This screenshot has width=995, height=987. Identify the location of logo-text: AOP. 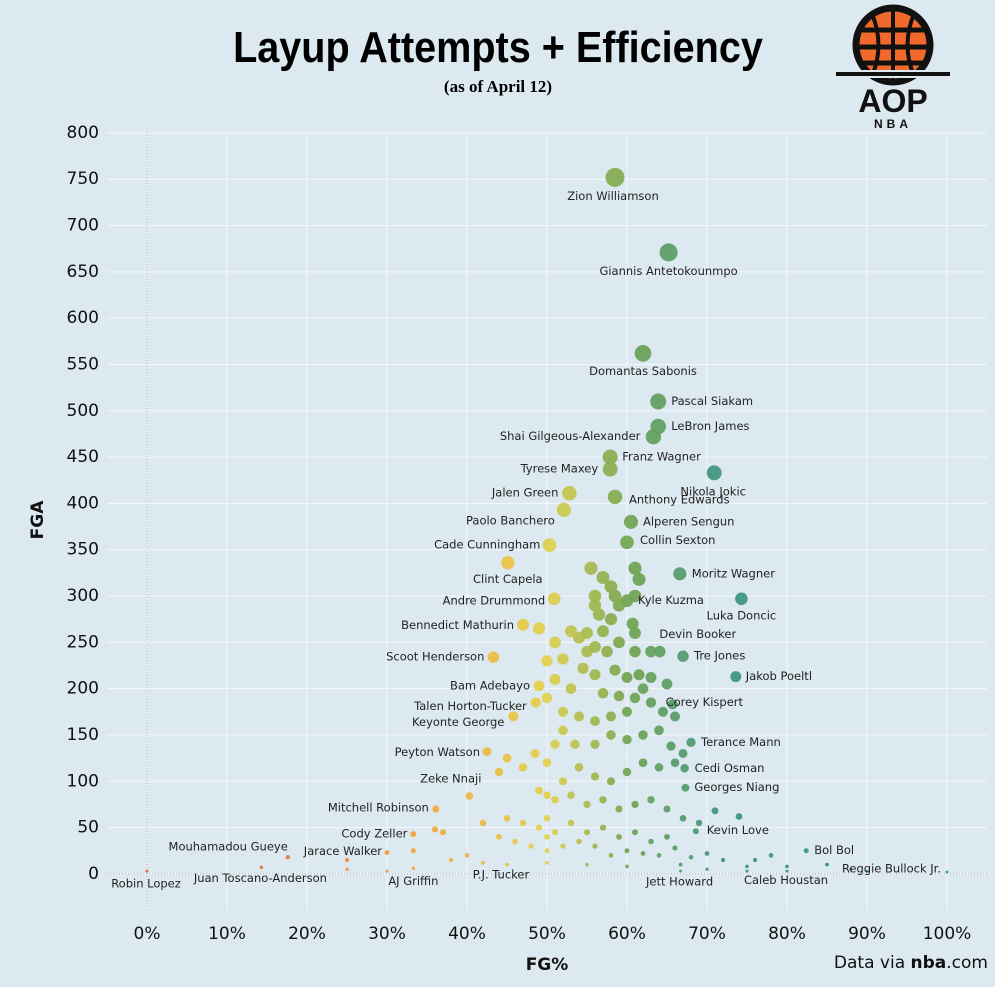
(892, 101).